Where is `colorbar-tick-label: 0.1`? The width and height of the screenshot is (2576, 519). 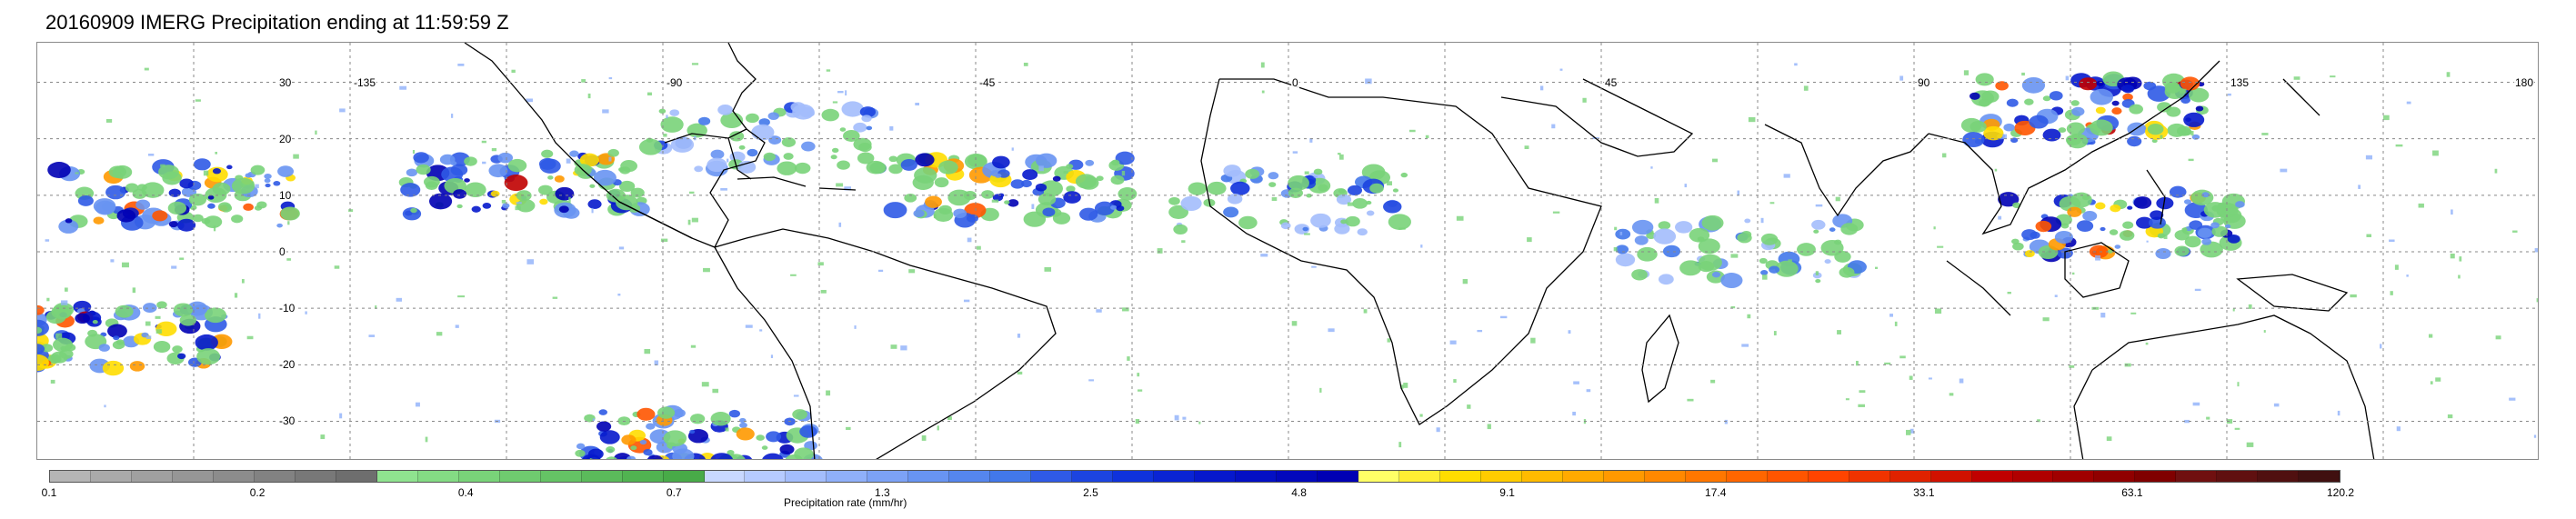
colorbar-tick-label: 0.1 is located at coordinates (49, 492).